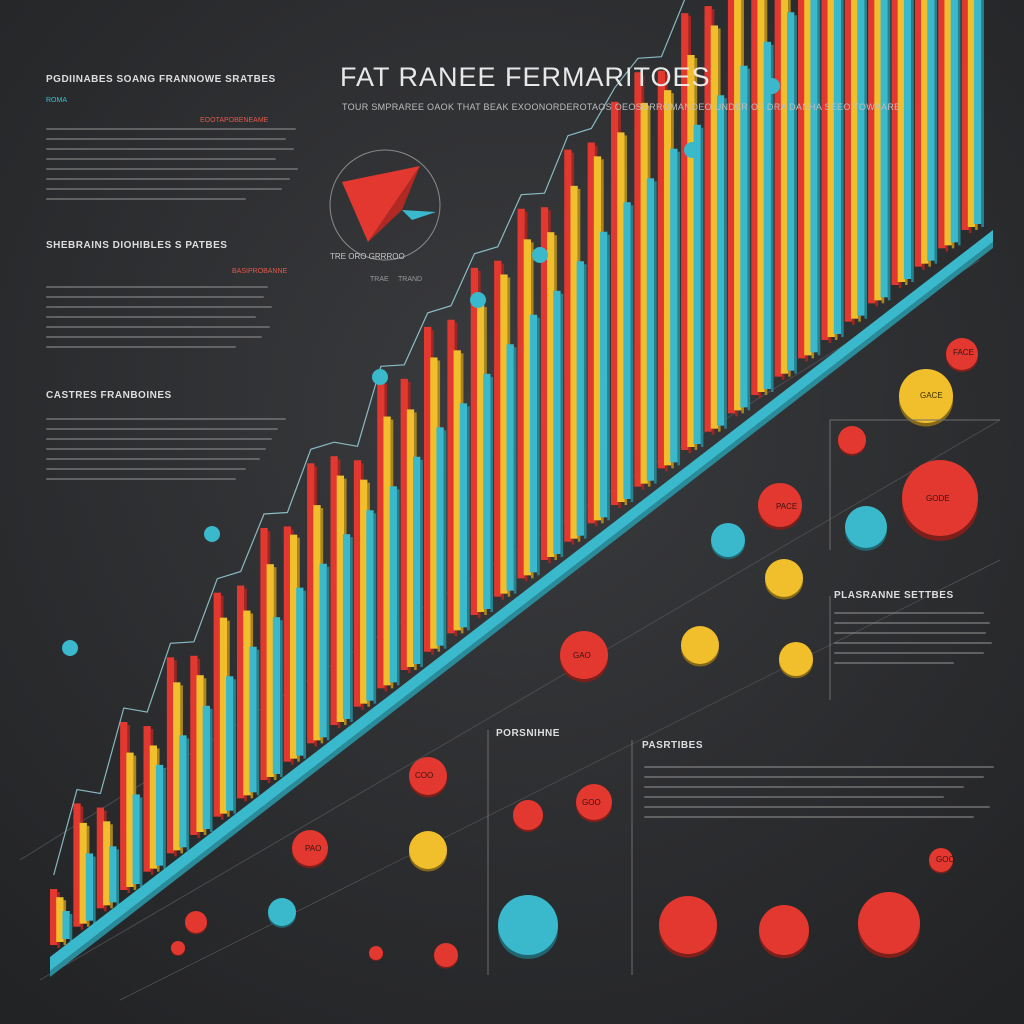  What do you see at coordinates (965, 115) in the screenshot?
I see `bar-s0-c39` at bounding box center [965, 115].